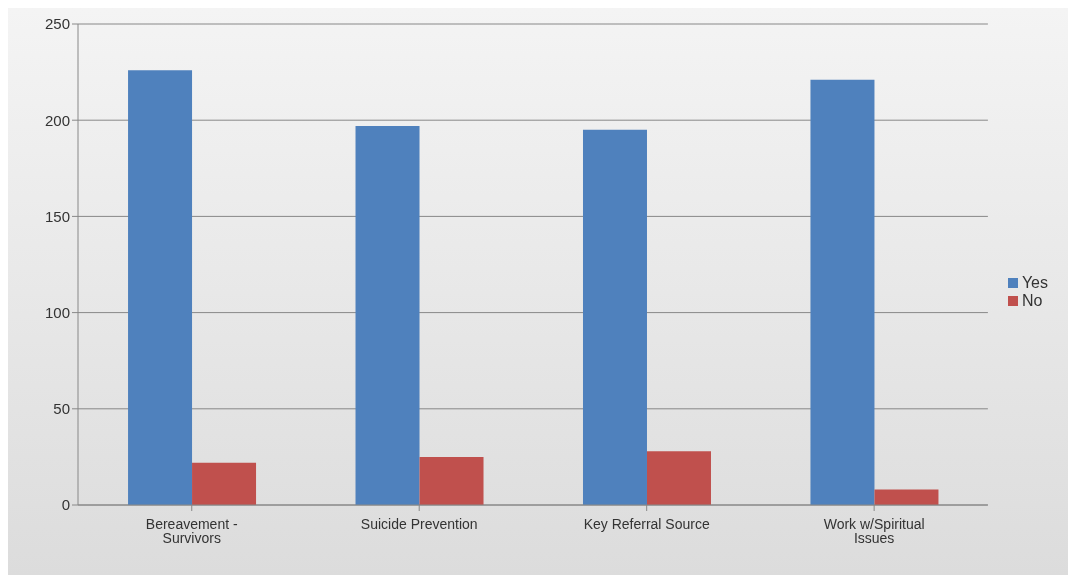 This screenshot has height=583, width=1076. What do you see at coordinates (419, 523) in the screenshot?
I see `x-tick-label: Suicide Prevention` at bounding box center [419, 523].